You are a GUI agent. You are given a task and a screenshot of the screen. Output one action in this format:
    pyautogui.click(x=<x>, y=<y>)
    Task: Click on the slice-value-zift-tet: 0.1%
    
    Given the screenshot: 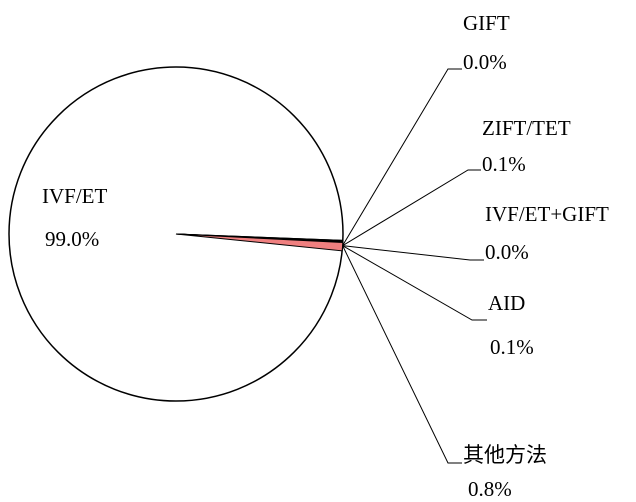 What is the action you would take?
    pyautogui.click(x=504, y=164)
    